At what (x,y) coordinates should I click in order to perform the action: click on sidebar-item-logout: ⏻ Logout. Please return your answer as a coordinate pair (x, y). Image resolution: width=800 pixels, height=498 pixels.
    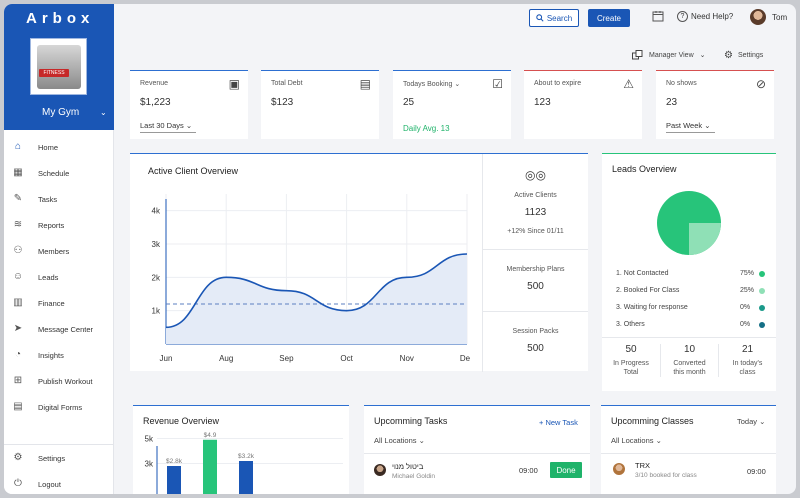
    Looking at the image, I should click on (59, 482).